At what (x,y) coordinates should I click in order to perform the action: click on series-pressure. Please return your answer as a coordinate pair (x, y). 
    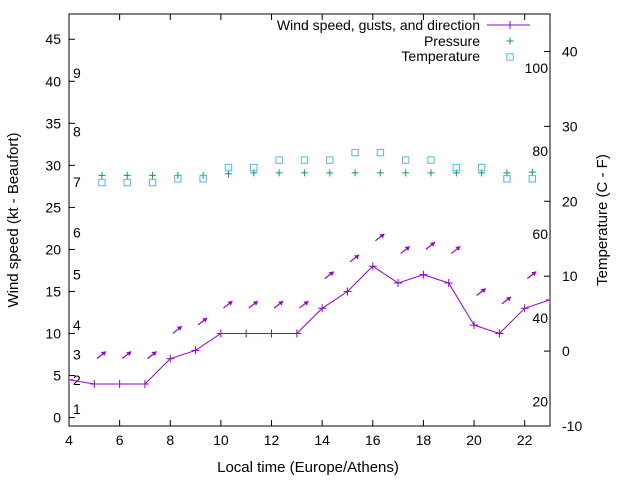
    Looking at the image, I should click on (317, 173).